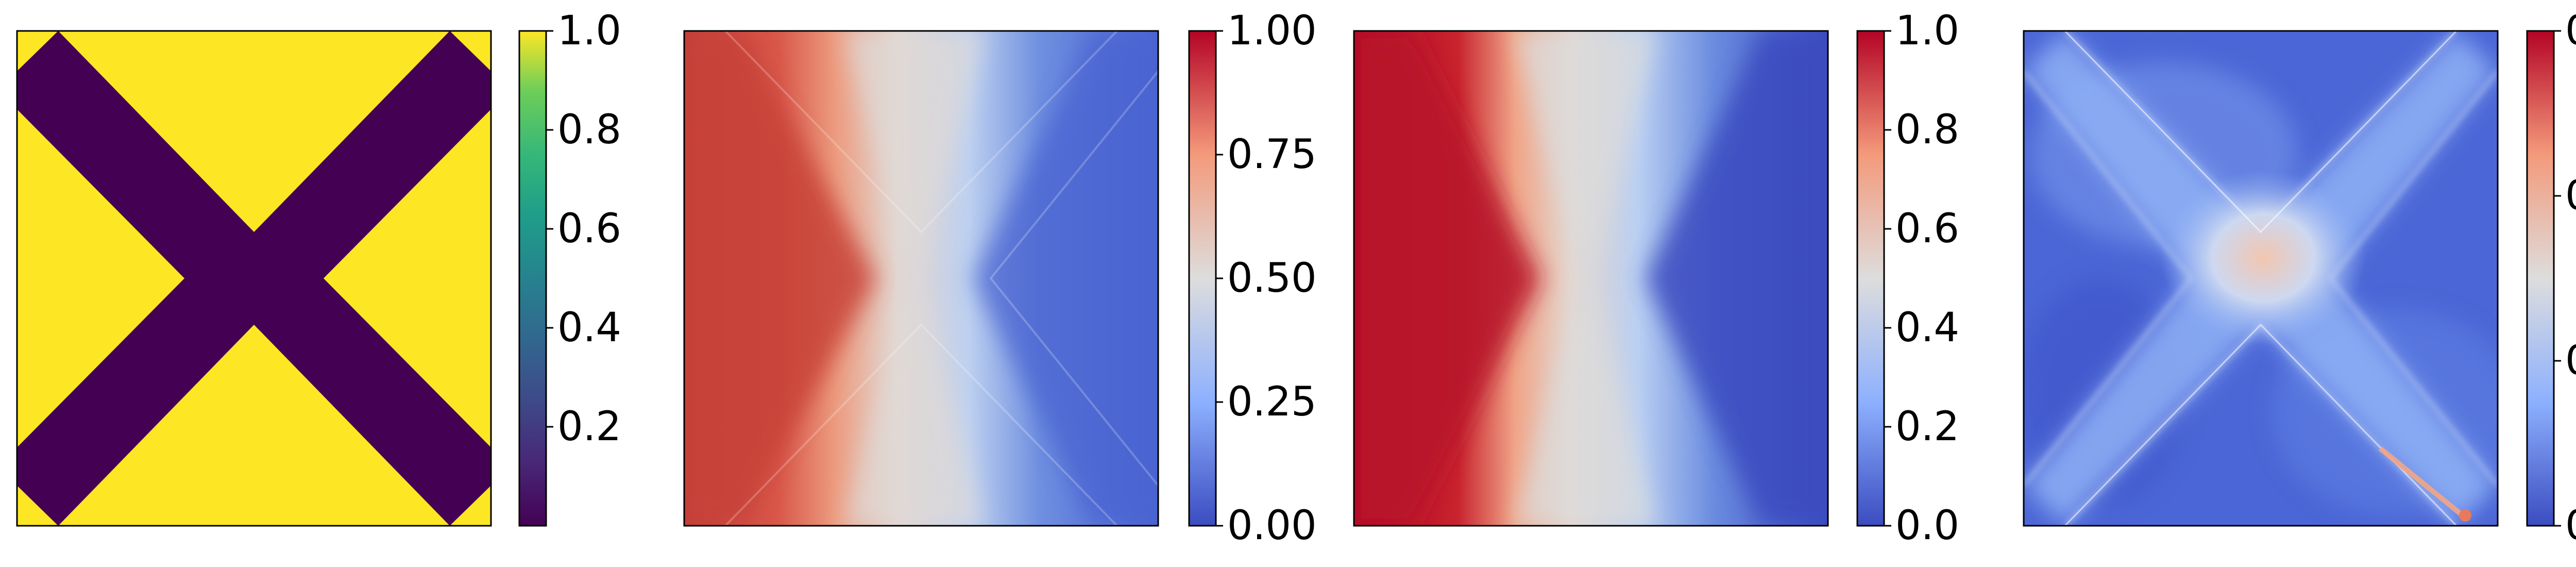  Describe the element at coordinates (1272, 154) in the screenshot. I see `colorbar-tick-label: 0.75` at that location.